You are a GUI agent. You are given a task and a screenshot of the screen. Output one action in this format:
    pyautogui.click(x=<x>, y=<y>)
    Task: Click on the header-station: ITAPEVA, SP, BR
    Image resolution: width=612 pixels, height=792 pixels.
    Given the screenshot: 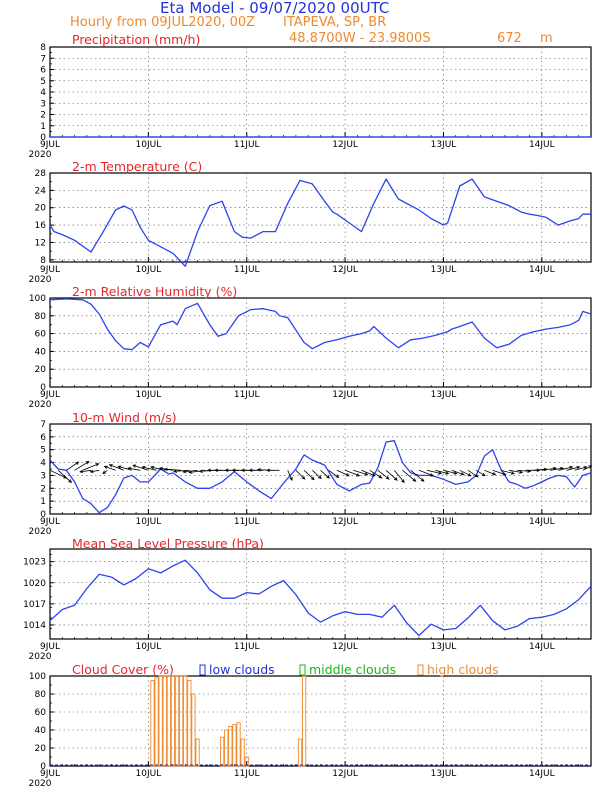 What is the action you would take?
    pyautogui.click(x=334, y=22)
    